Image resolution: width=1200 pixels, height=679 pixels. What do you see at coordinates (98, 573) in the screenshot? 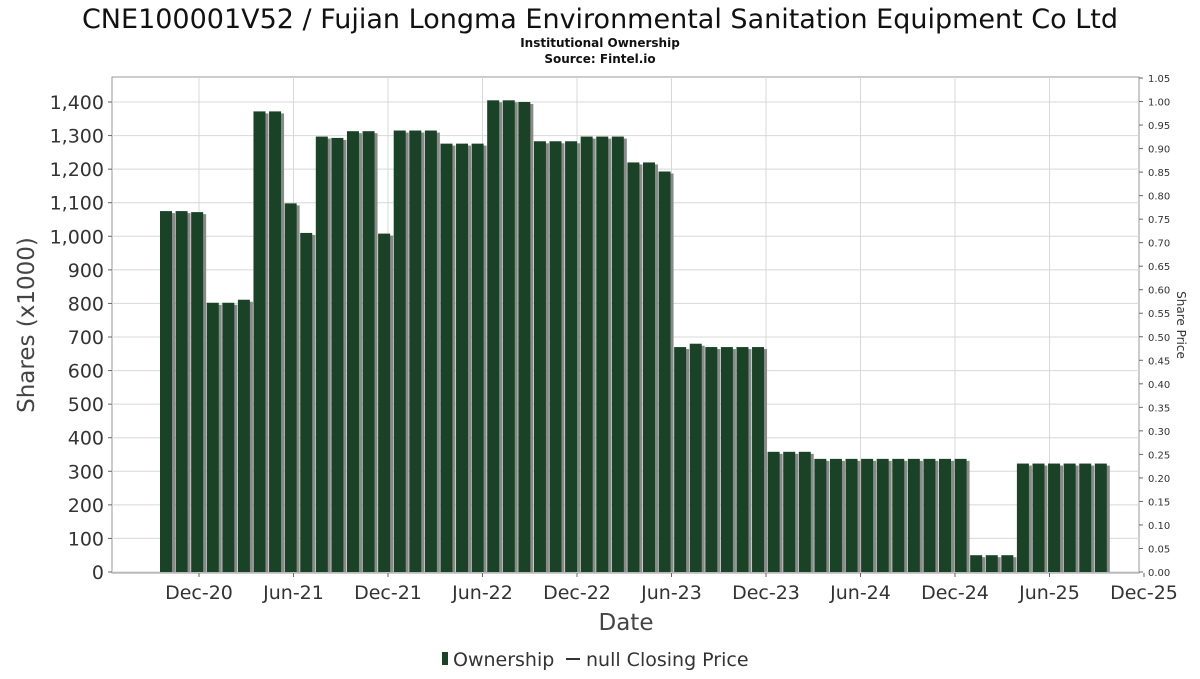
I see `tick-label-left: 0` at bounding box center [98, 573].